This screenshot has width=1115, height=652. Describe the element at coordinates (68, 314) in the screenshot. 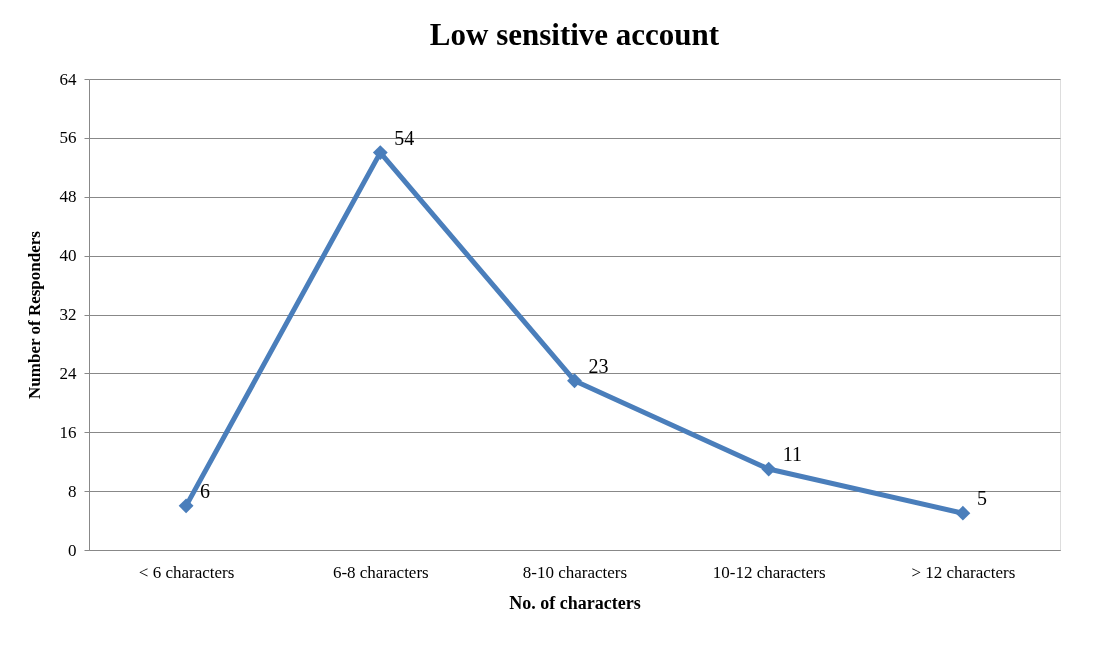

I see `y-tick-label: 32` at that location.